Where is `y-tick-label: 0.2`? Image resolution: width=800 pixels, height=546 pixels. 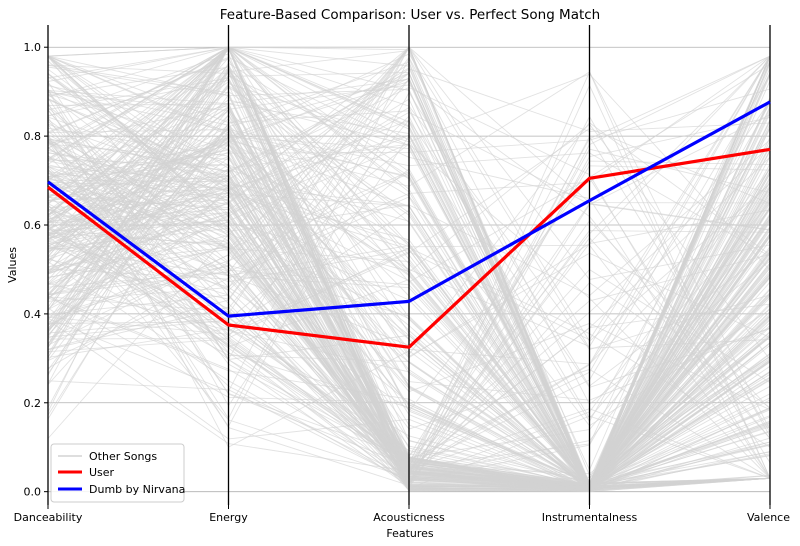 y-tick-label: 0.2 is located at coordinates (33, 403).